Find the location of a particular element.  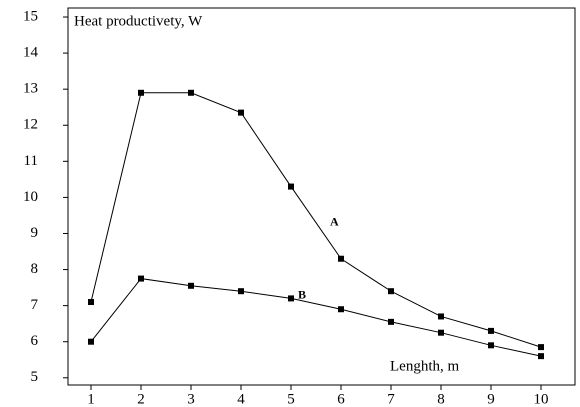

x-axis-label: Lenghth, m is located at coordinates (424, 366).